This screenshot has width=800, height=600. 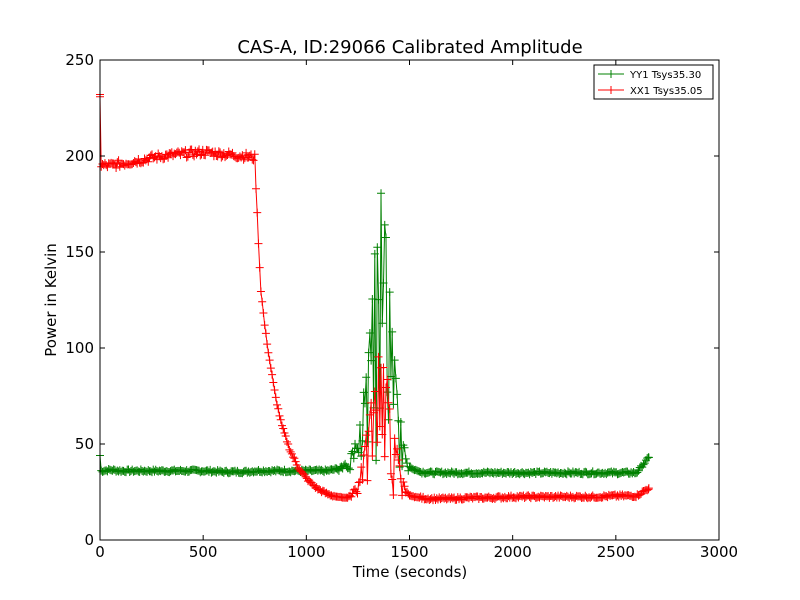 I want to click on legend: YY1 Tsys35.30 XX1 Tsys35.05, so click(x=653, y=82).